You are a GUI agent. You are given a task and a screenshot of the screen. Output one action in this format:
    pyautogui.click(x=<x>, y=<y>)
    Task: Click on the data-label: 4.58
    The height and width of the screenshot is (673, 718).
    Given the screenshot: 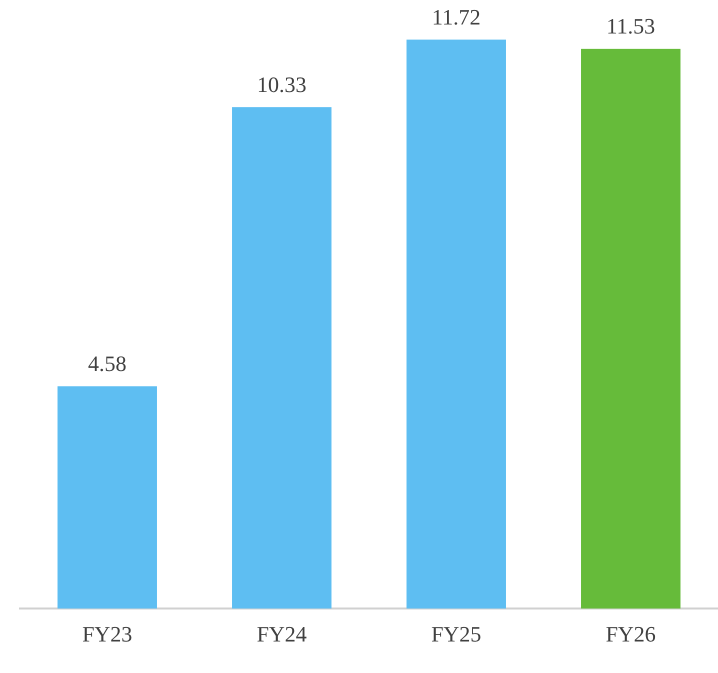 What is the action you would take?
    pyautogui.click(x=107, y=363)
    